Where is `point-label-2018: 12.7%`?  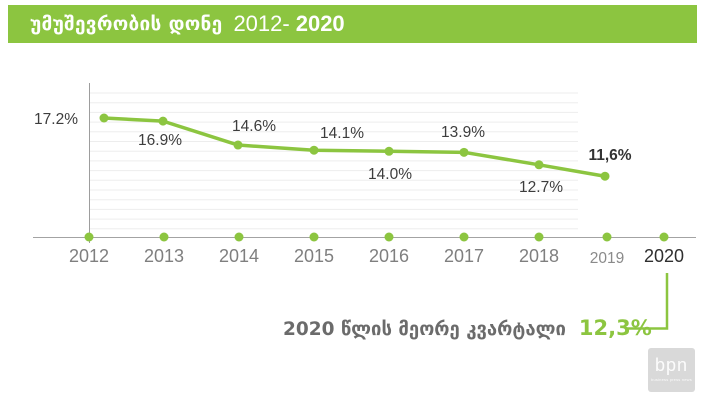 point-label-2018: 12.7% is located at coordinates (541, 187).